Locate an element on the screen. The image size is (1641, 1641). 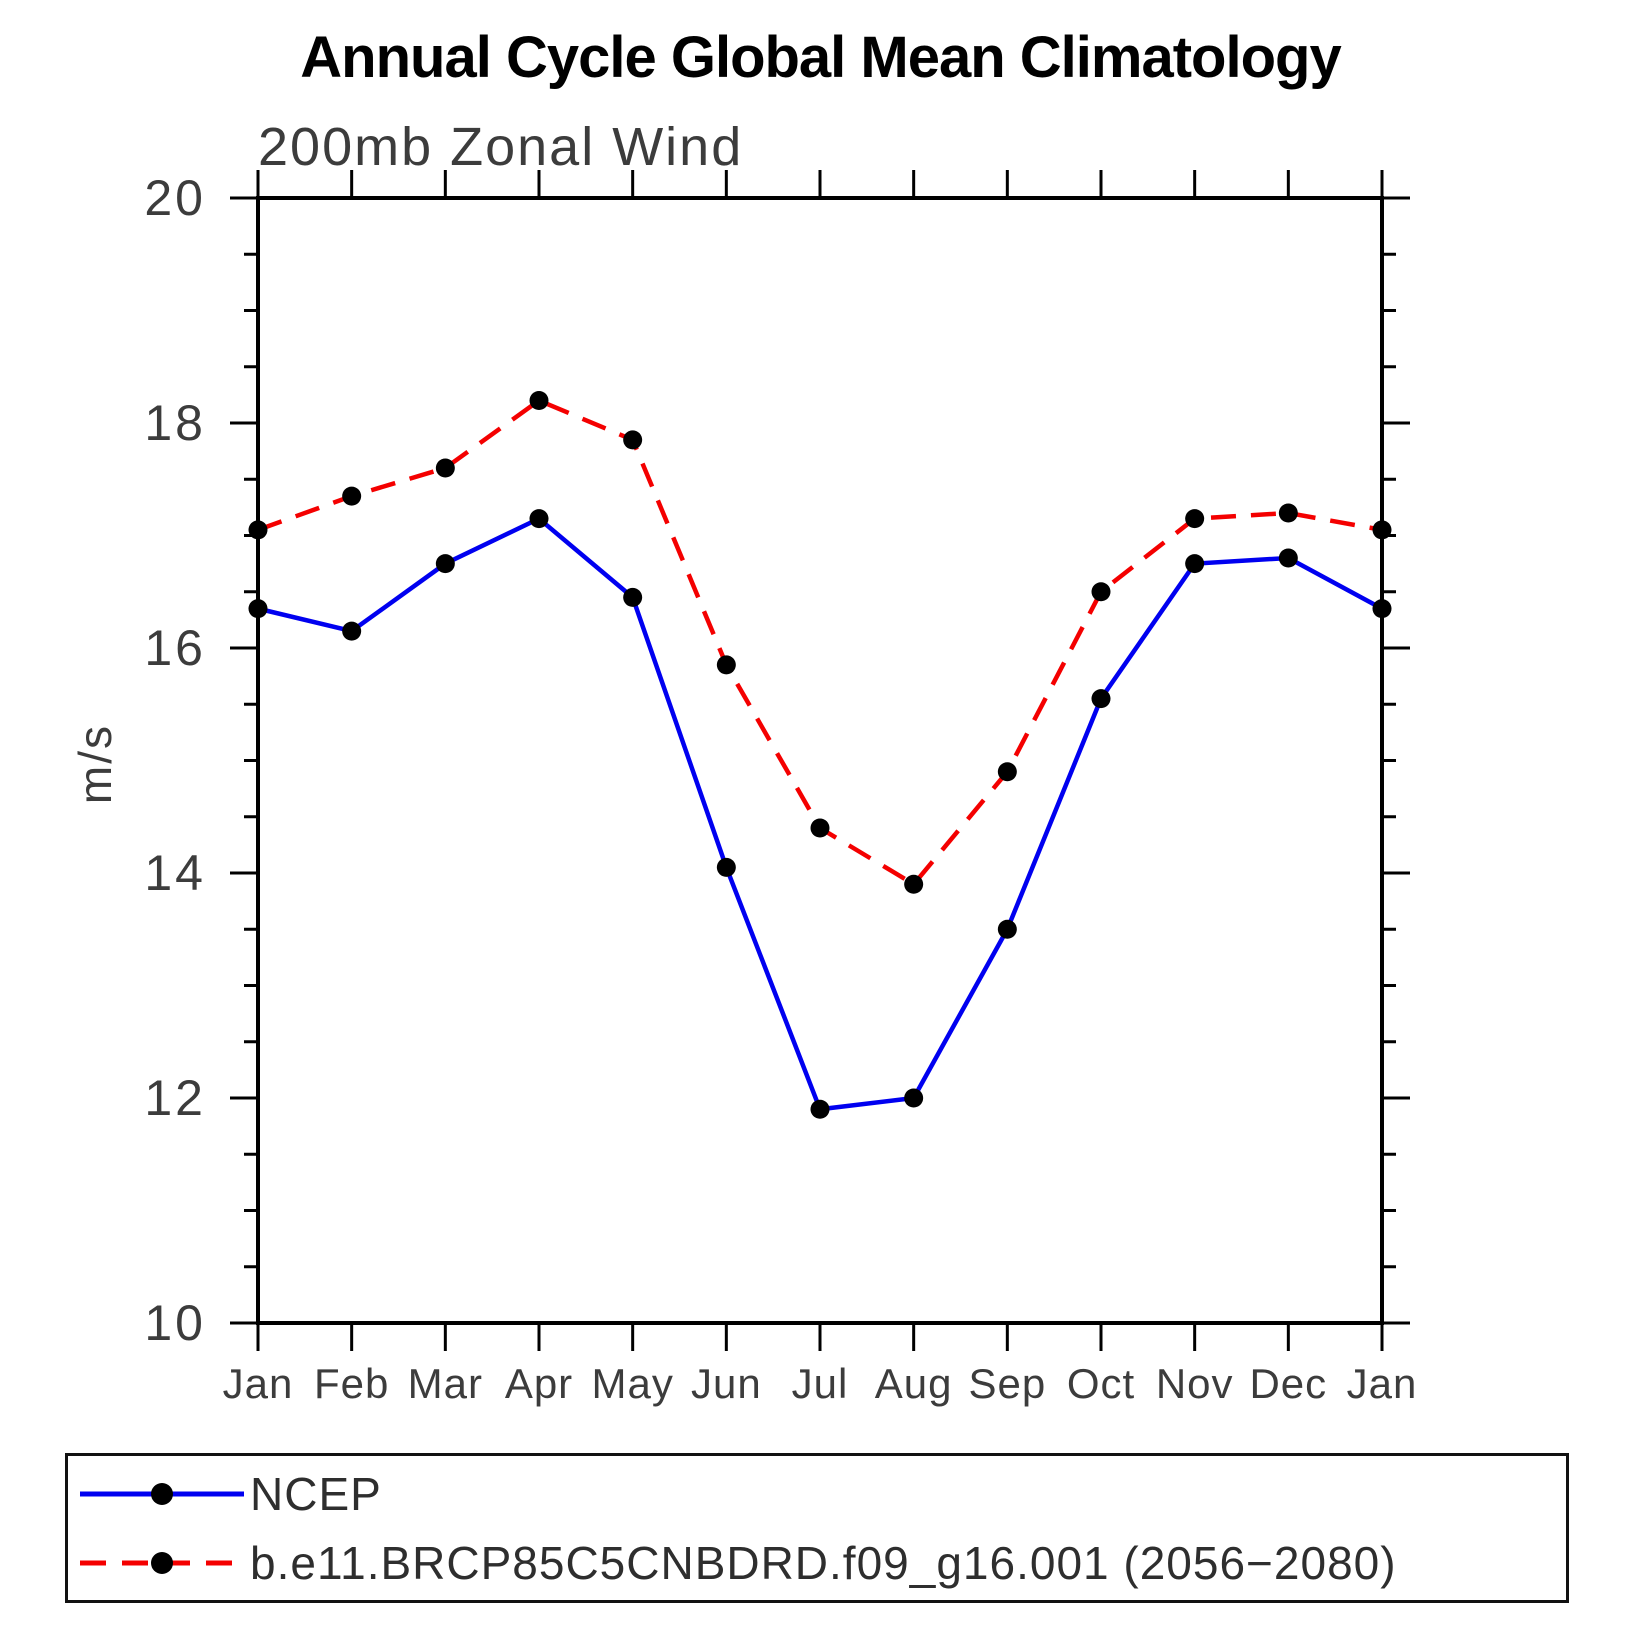
legend-line-sample-dashed is located at coordinates (162, 1563).